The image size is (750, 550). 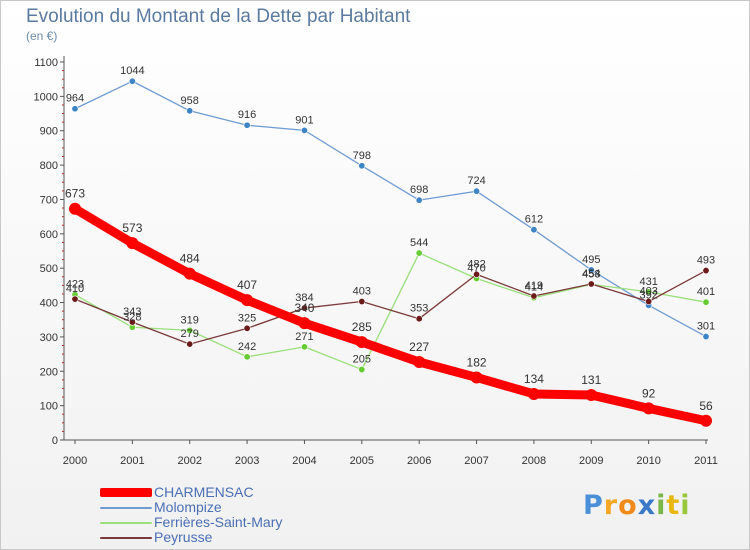 I want to click on data-label-molompize: 392, so click(x=648, y=295).